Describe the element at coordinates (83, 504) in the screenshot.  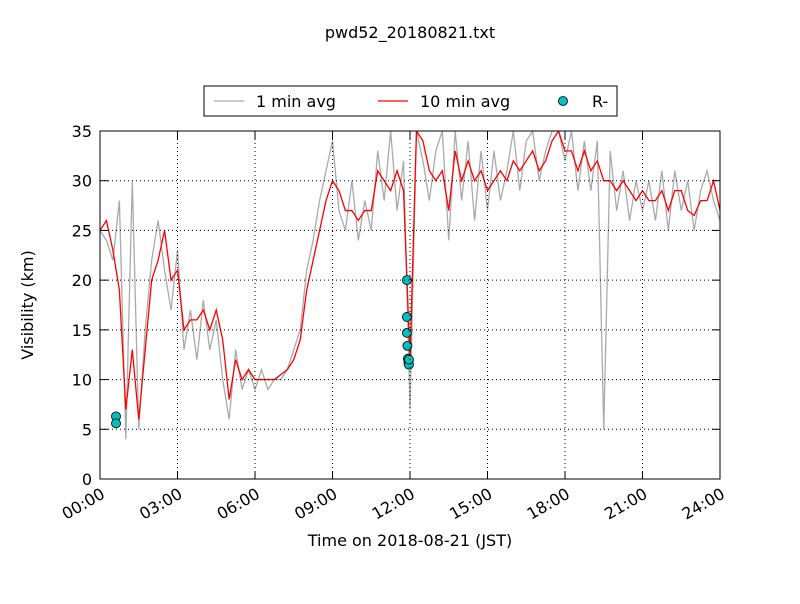
I see `x-tick-label: 00:00` at that location.